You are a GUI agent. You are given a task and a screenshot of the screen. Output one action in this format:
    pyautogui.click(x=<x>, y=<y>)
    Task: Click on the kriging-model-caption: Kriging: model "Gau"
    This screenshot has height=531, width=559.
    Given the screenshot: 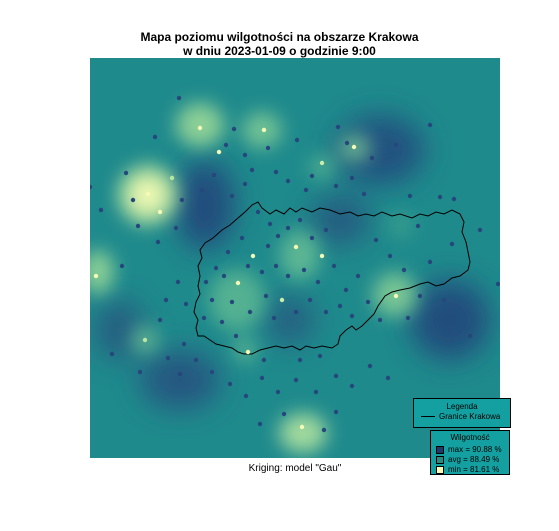 What is the action you would take?
    pyautogui.click(x=295, y=468)
    